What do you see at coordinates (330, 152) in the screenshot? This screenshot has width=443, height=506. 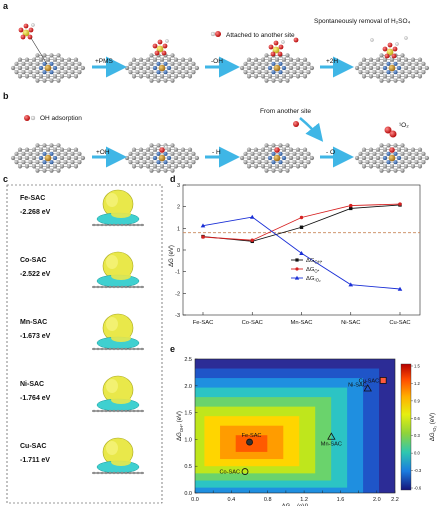 I see `step-b3-label: - O` at bounding box center [330, 152].